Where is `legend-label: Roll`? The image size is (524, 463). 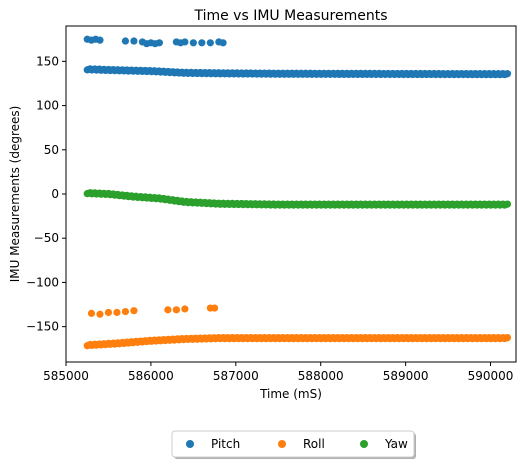 legend-label: Roll is located at coordinates (314, 444).